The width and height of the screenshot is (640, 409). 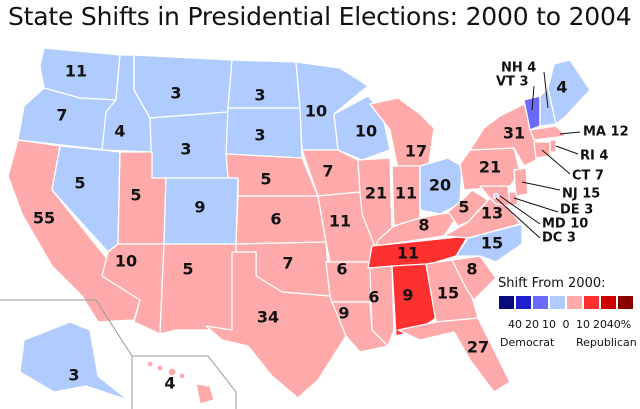 What do you see at coordinates (126, 261) in the screenshot?
I see `value-az: 10` at bounding box center [126, 261].